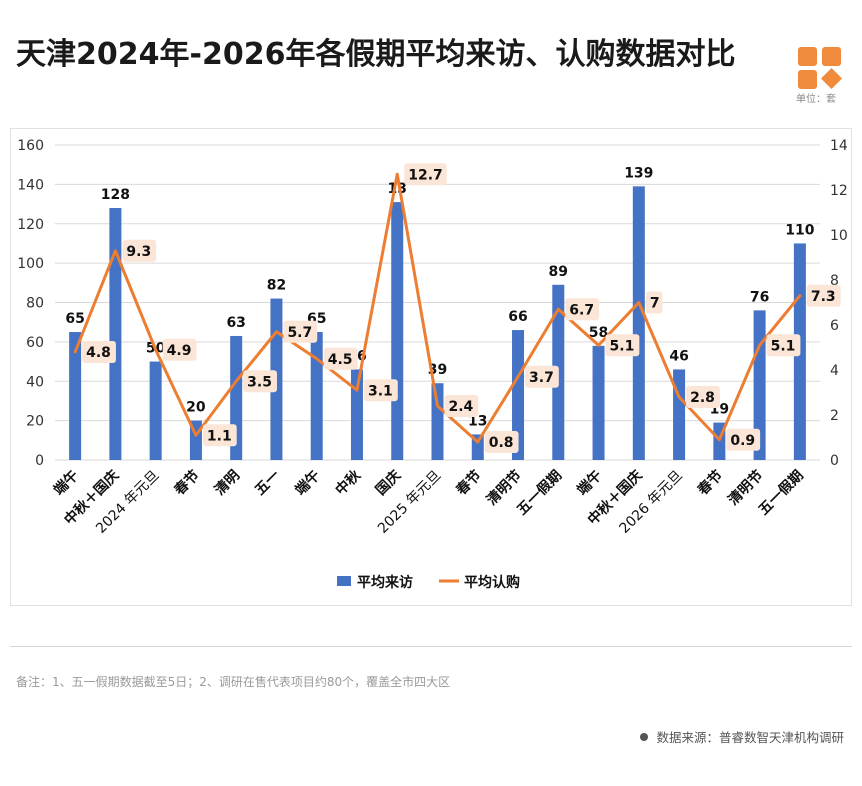  What do you see at coordinates (834, 416) in the screenshot?
I see `y-right-tick-label: 2` at bounding box center [834, 416].